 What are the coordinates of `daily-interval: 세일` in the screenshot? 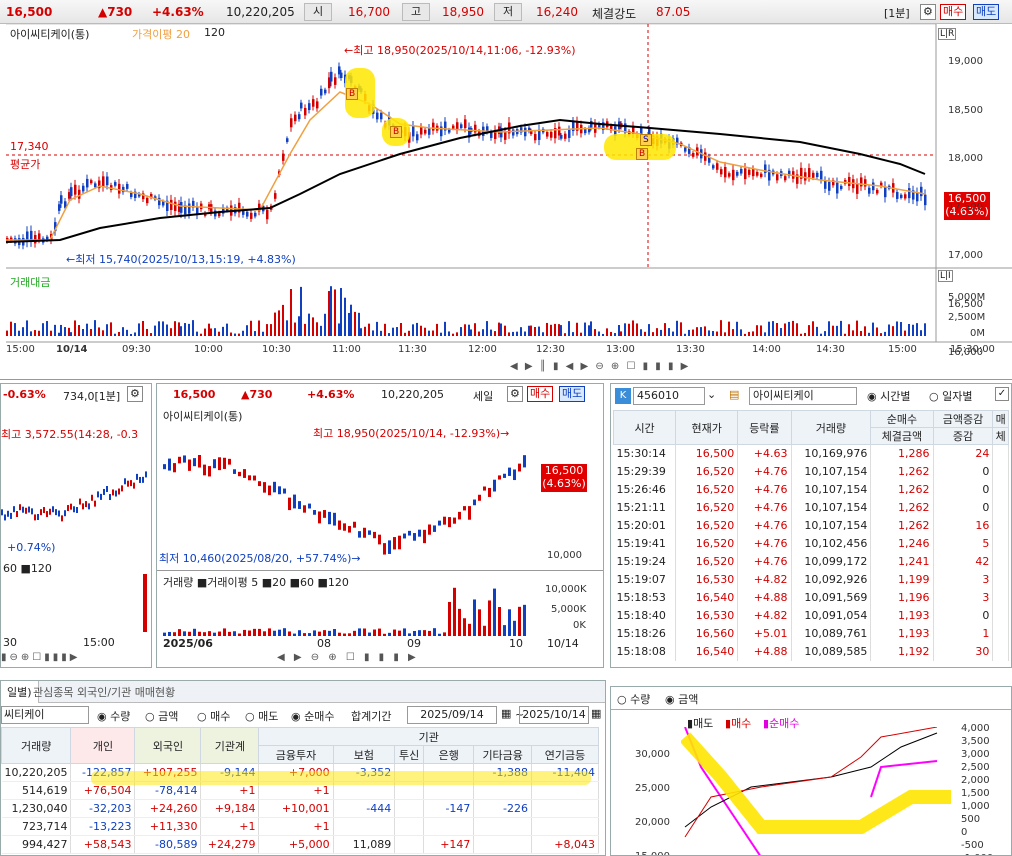 It's located at (483, 396).